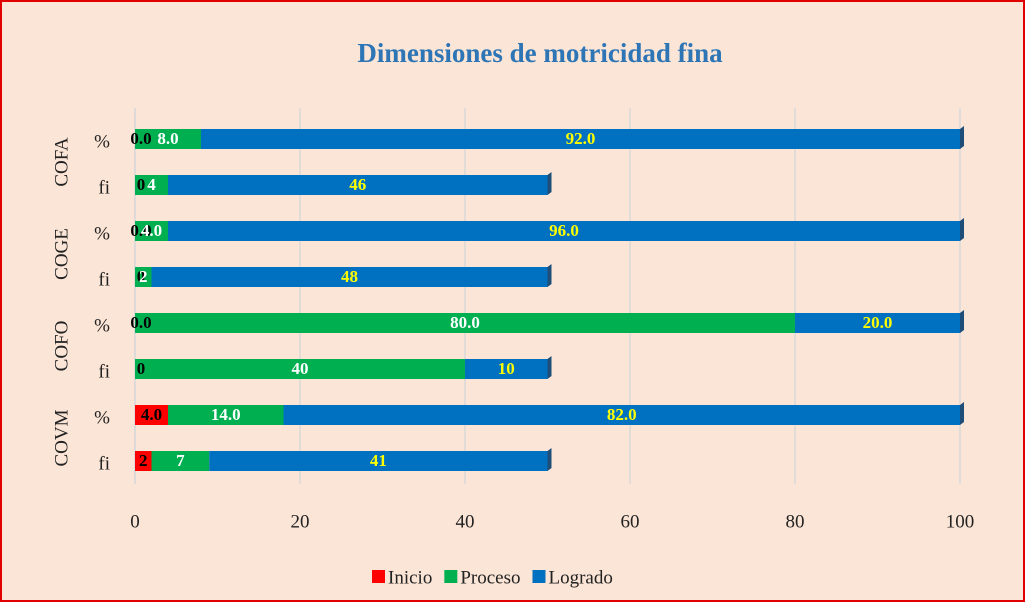 This screenshot has width=1025, height=602. I want to click on data-label: 48, so click(349, 276).